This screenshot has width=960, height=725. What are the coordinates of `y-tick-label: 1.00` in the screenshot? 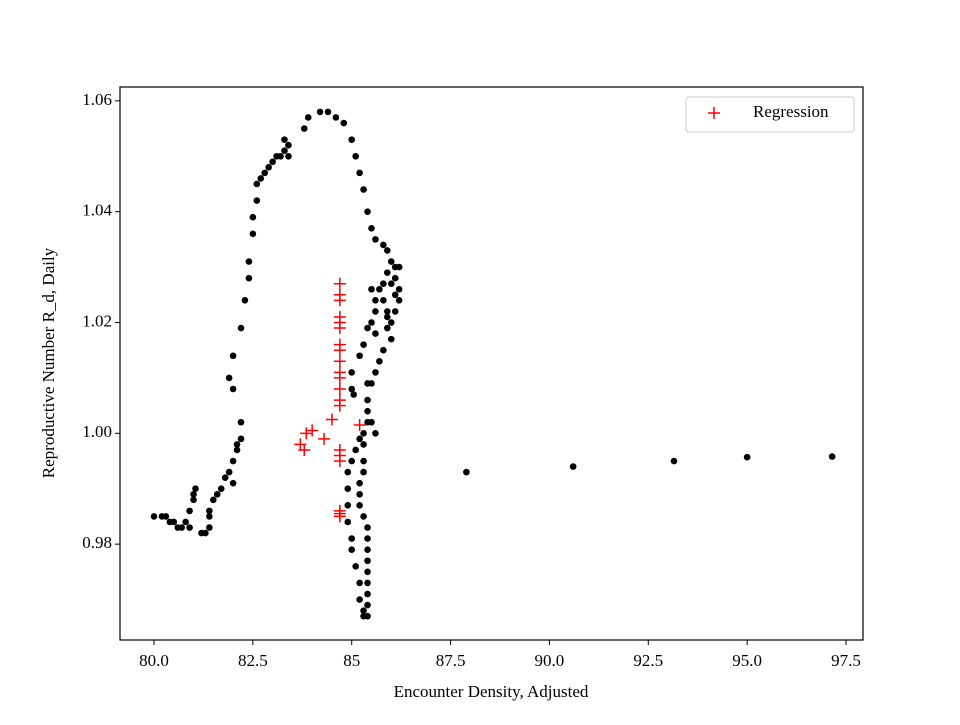 It's located at (97, 431).